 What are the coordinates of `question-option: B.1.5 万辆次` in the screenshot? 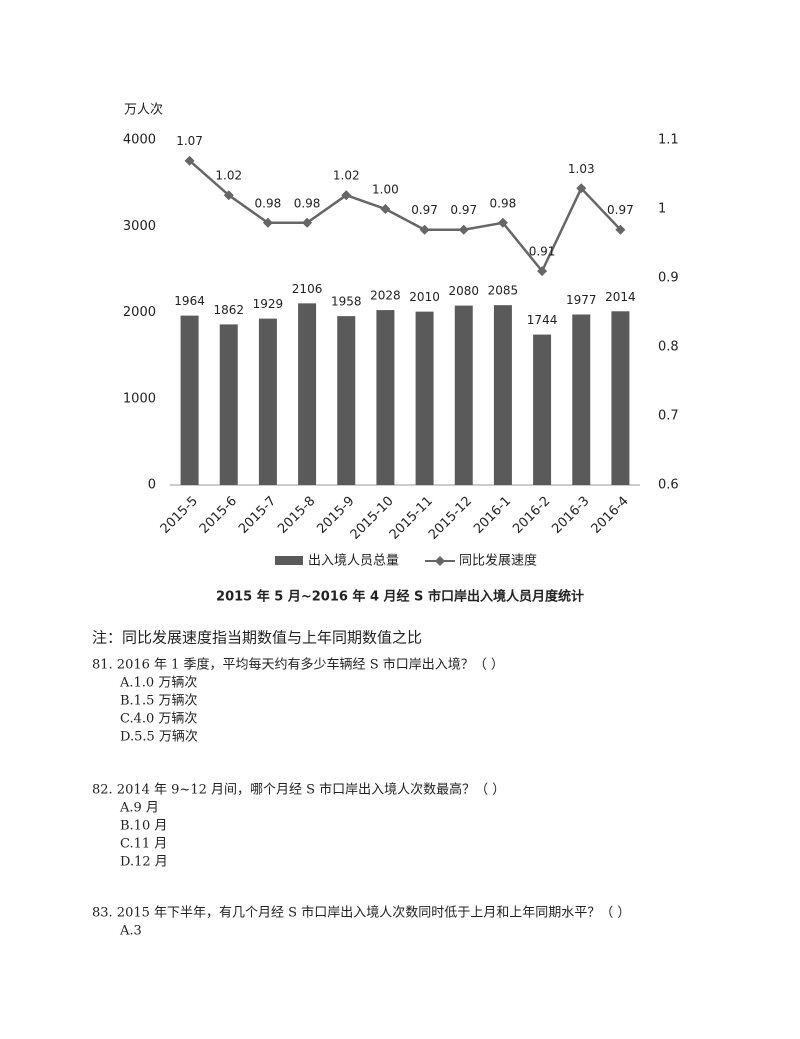 It's located at (159, 701).